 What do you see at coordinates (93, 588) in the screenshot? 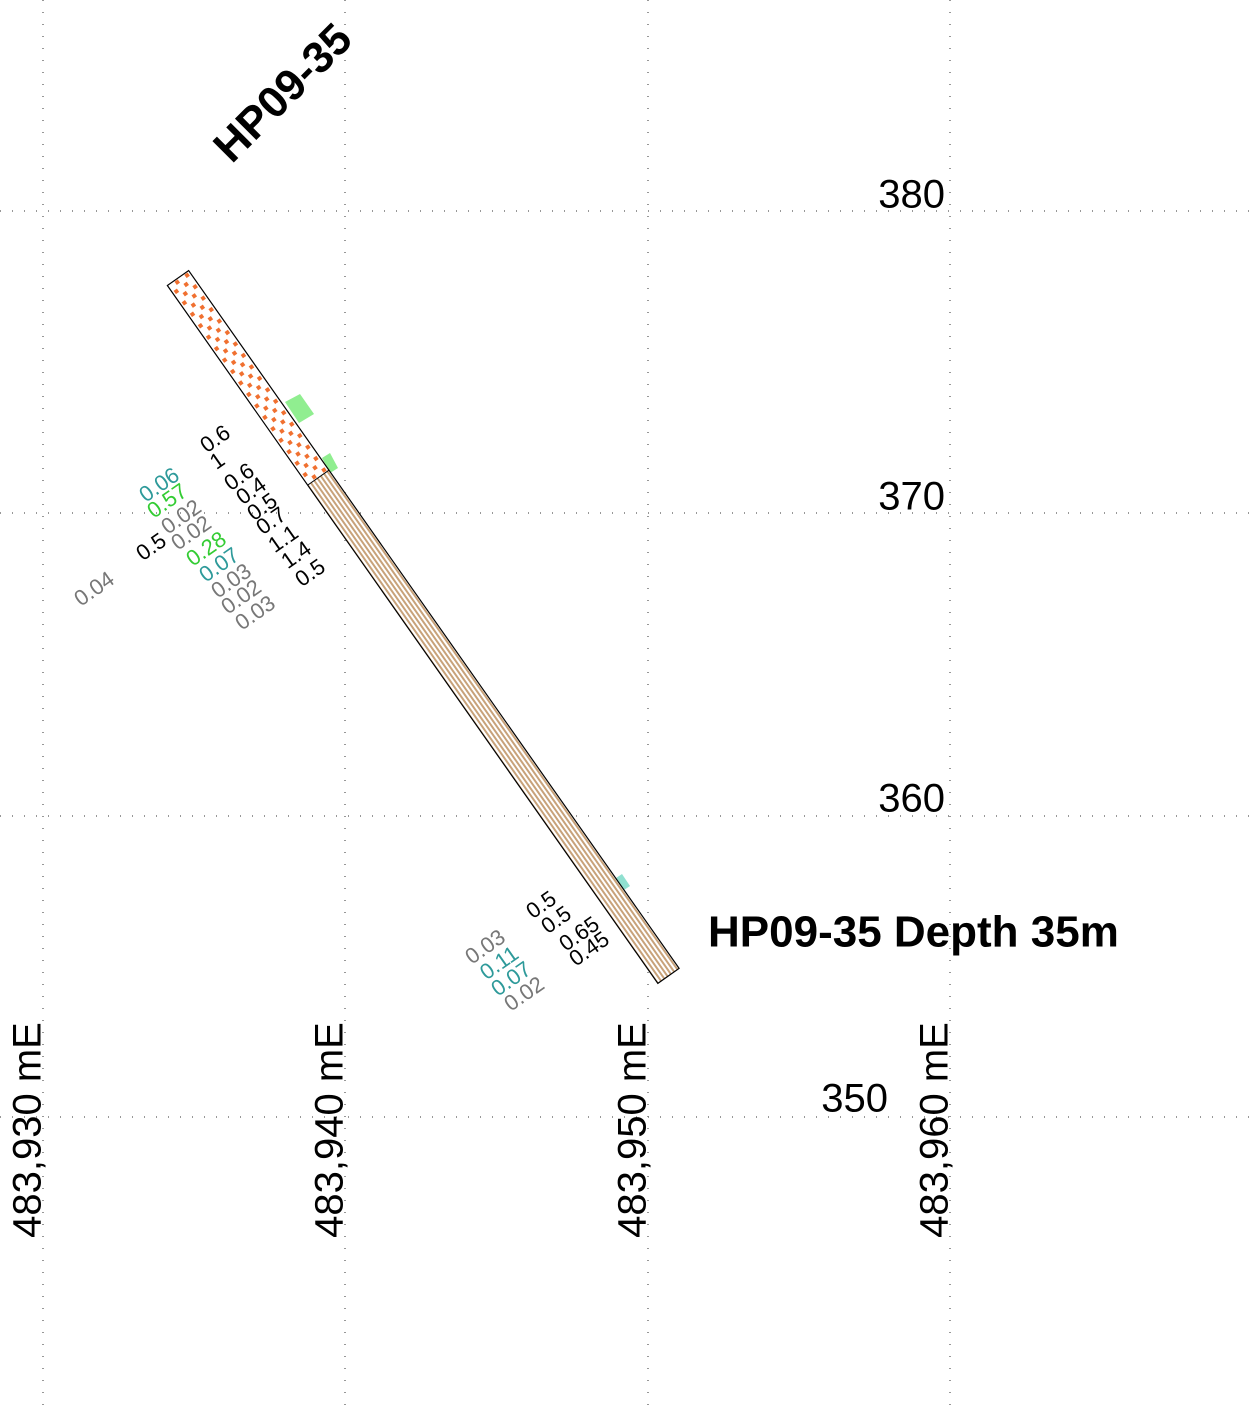
I see `assay-label: 0.04` at bounding box center [93, 588].